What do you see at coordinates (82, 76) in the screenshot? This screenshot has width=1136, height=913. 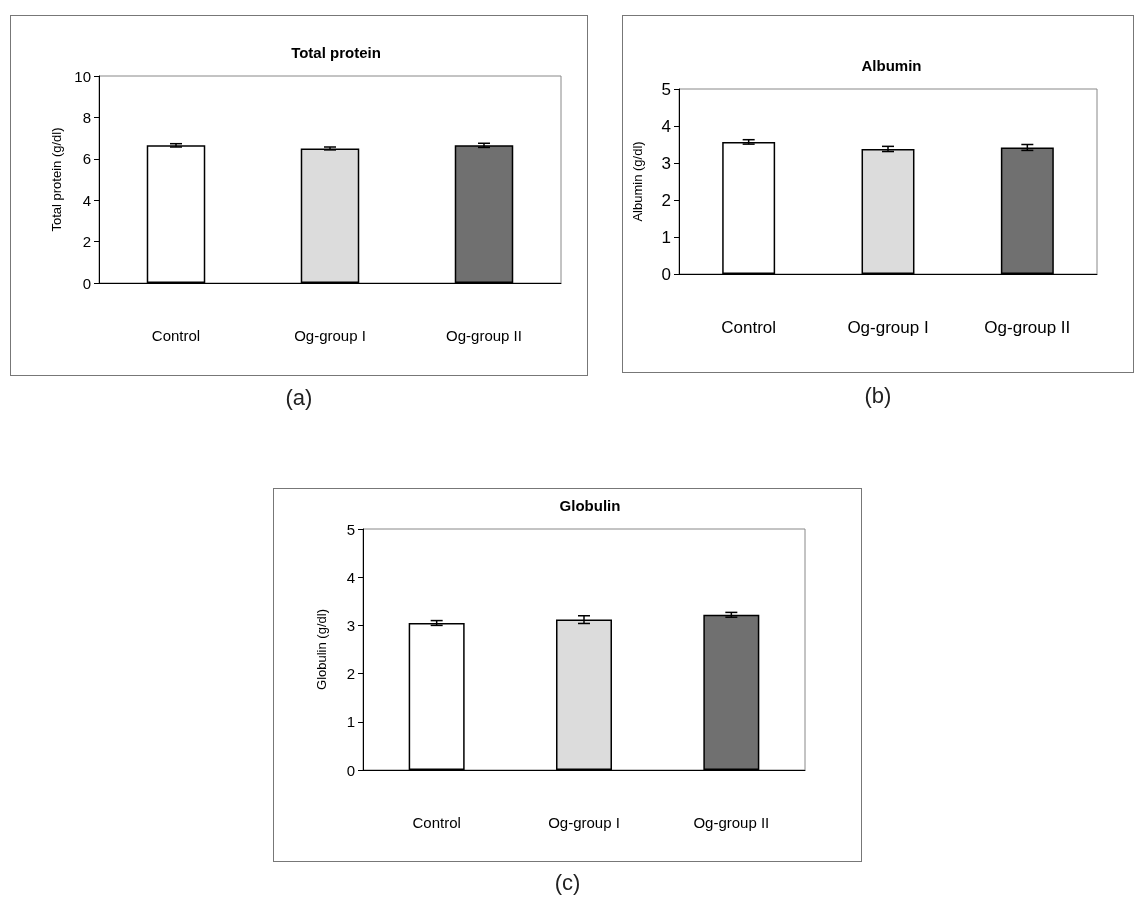 I see `y-tick-label: 10` at bounding box center [82, 76].